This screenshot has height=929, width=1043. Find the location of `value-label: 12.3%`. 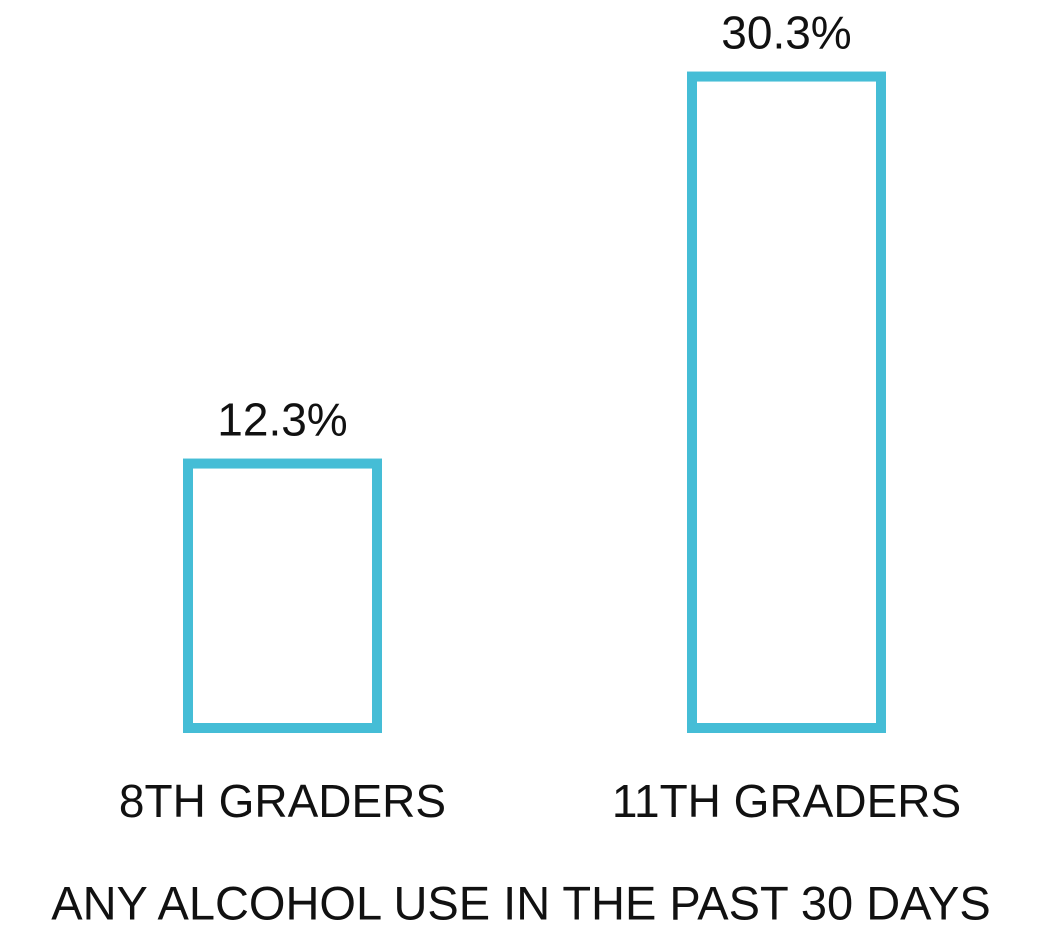

value-label: 12.3% is located at coordinates (282, 420).